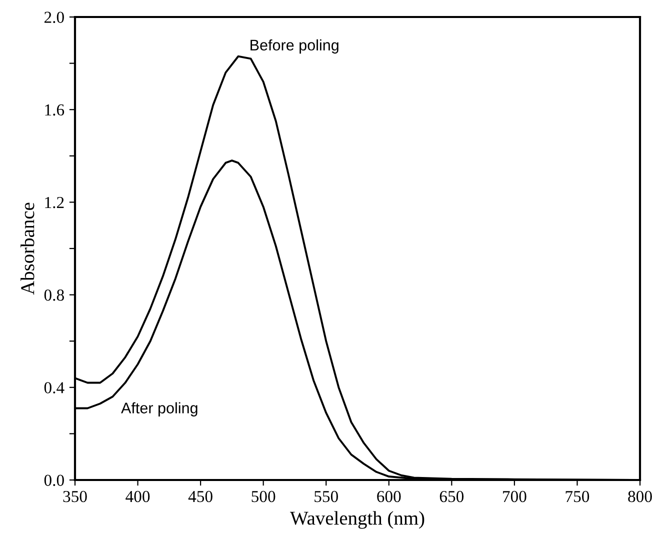 The width and height of the screenshot is (652, 544). I want to click on y-tick-label: 1.6, so click(54, 110).